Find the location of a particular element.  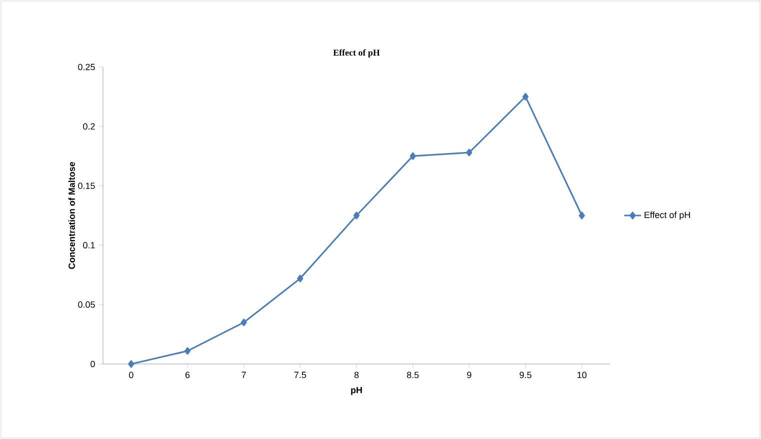

y-tick-label: 0.25 is located at coordinates (86, 67).